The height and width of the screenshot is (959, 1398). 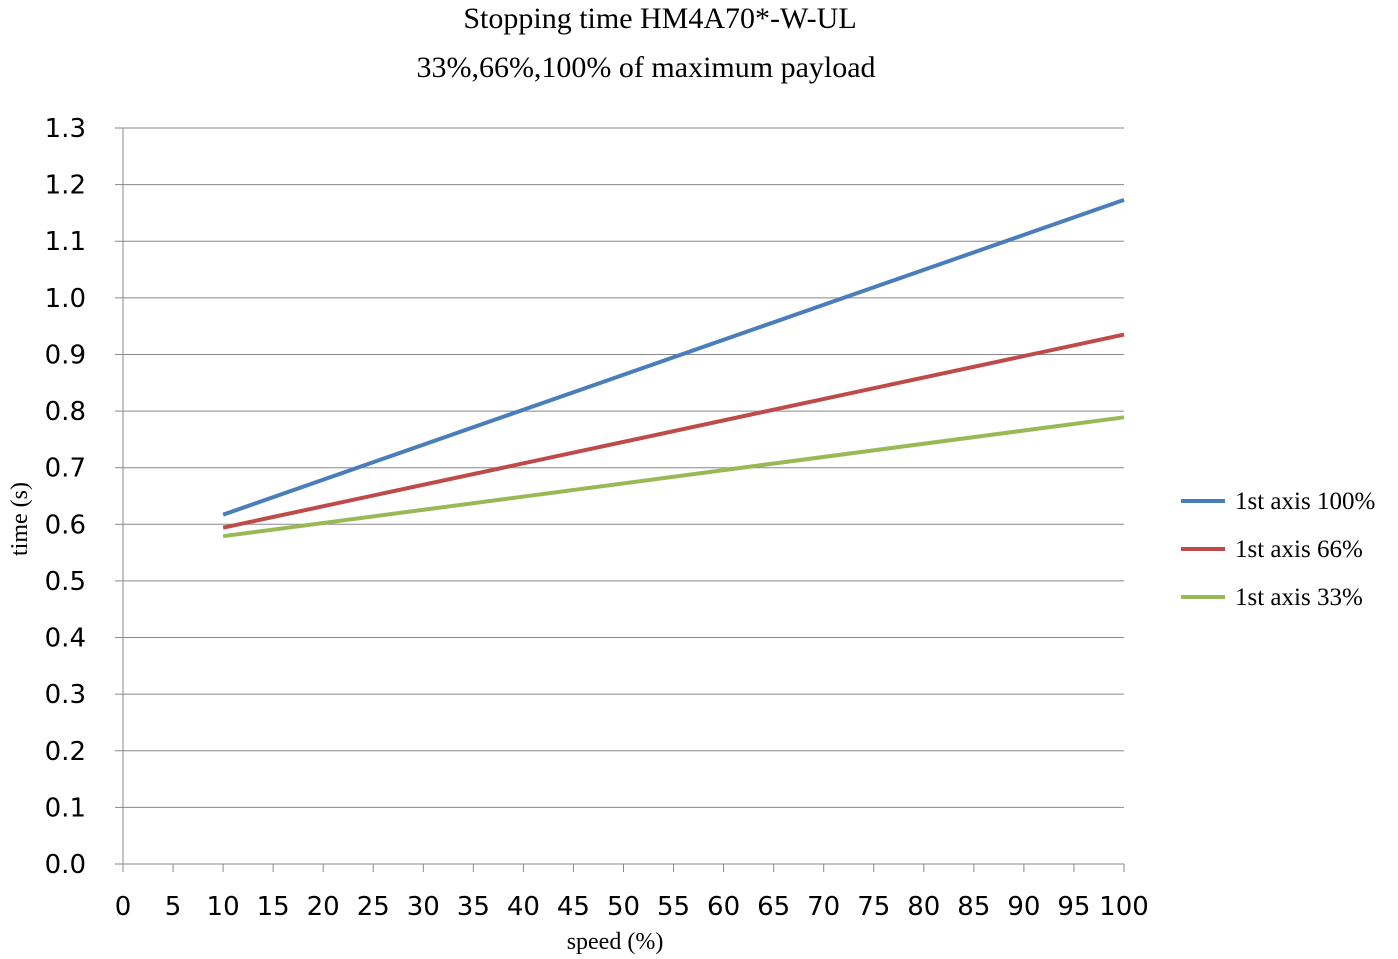 What do you see at coordinates (273, 907) in the screenshot?
I see `x-tick-label: 15` at bounding box center [273, 907].